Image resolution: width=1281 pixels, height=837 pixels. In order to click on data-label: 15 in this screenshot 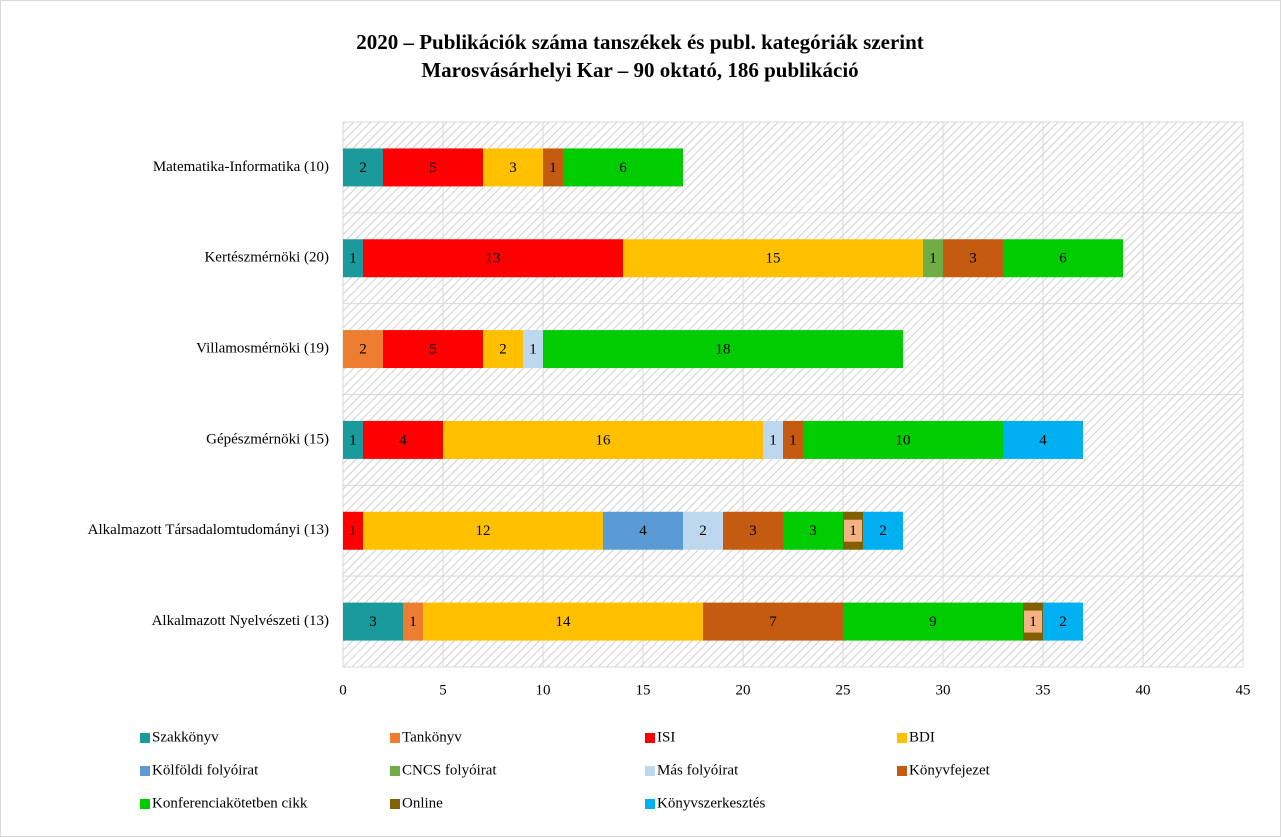, I will do `click(773, 259)`.